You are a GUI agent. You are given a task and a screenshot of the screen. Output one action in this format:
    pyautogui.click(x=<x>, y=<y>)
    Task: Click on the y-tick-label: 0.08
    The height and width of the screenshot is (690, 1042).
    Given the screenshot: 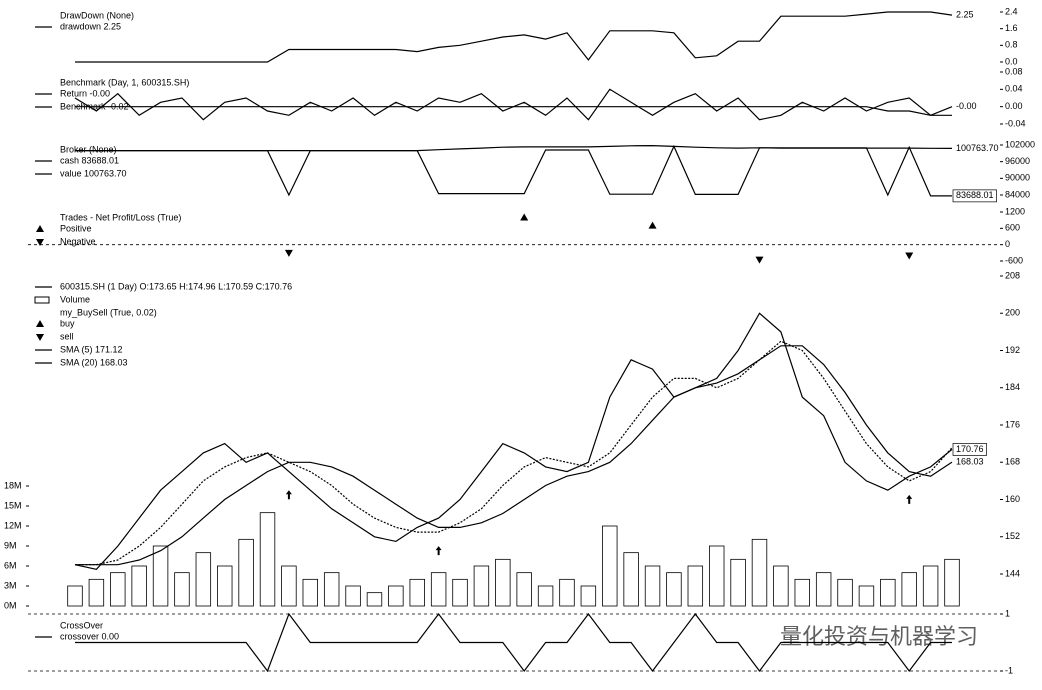 What is the action you would take?
    pyautogui.click(x=1014, y=71)
    